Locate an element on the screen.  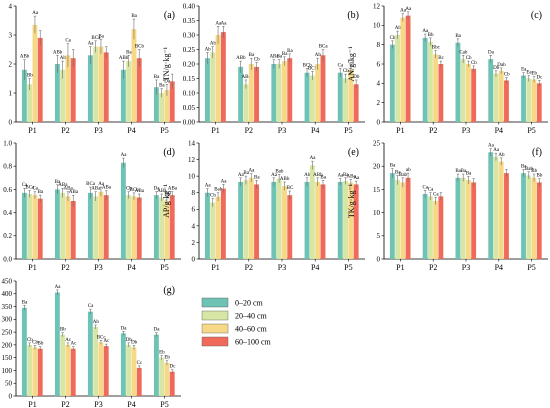
y-tick-label: 1.0 is located at coordinates (7, 143).